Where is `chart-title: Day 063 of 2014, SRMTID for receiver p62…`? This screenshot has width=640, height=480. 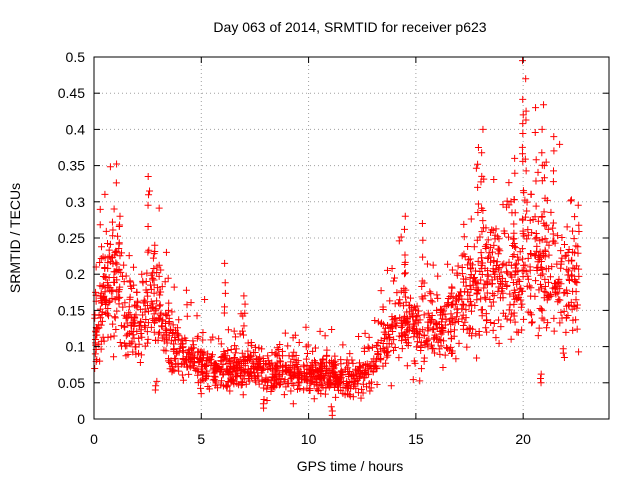
chart-title: Day 063 of 2014, SRMTID for receiver p62… is located at coordinates (349, 27).